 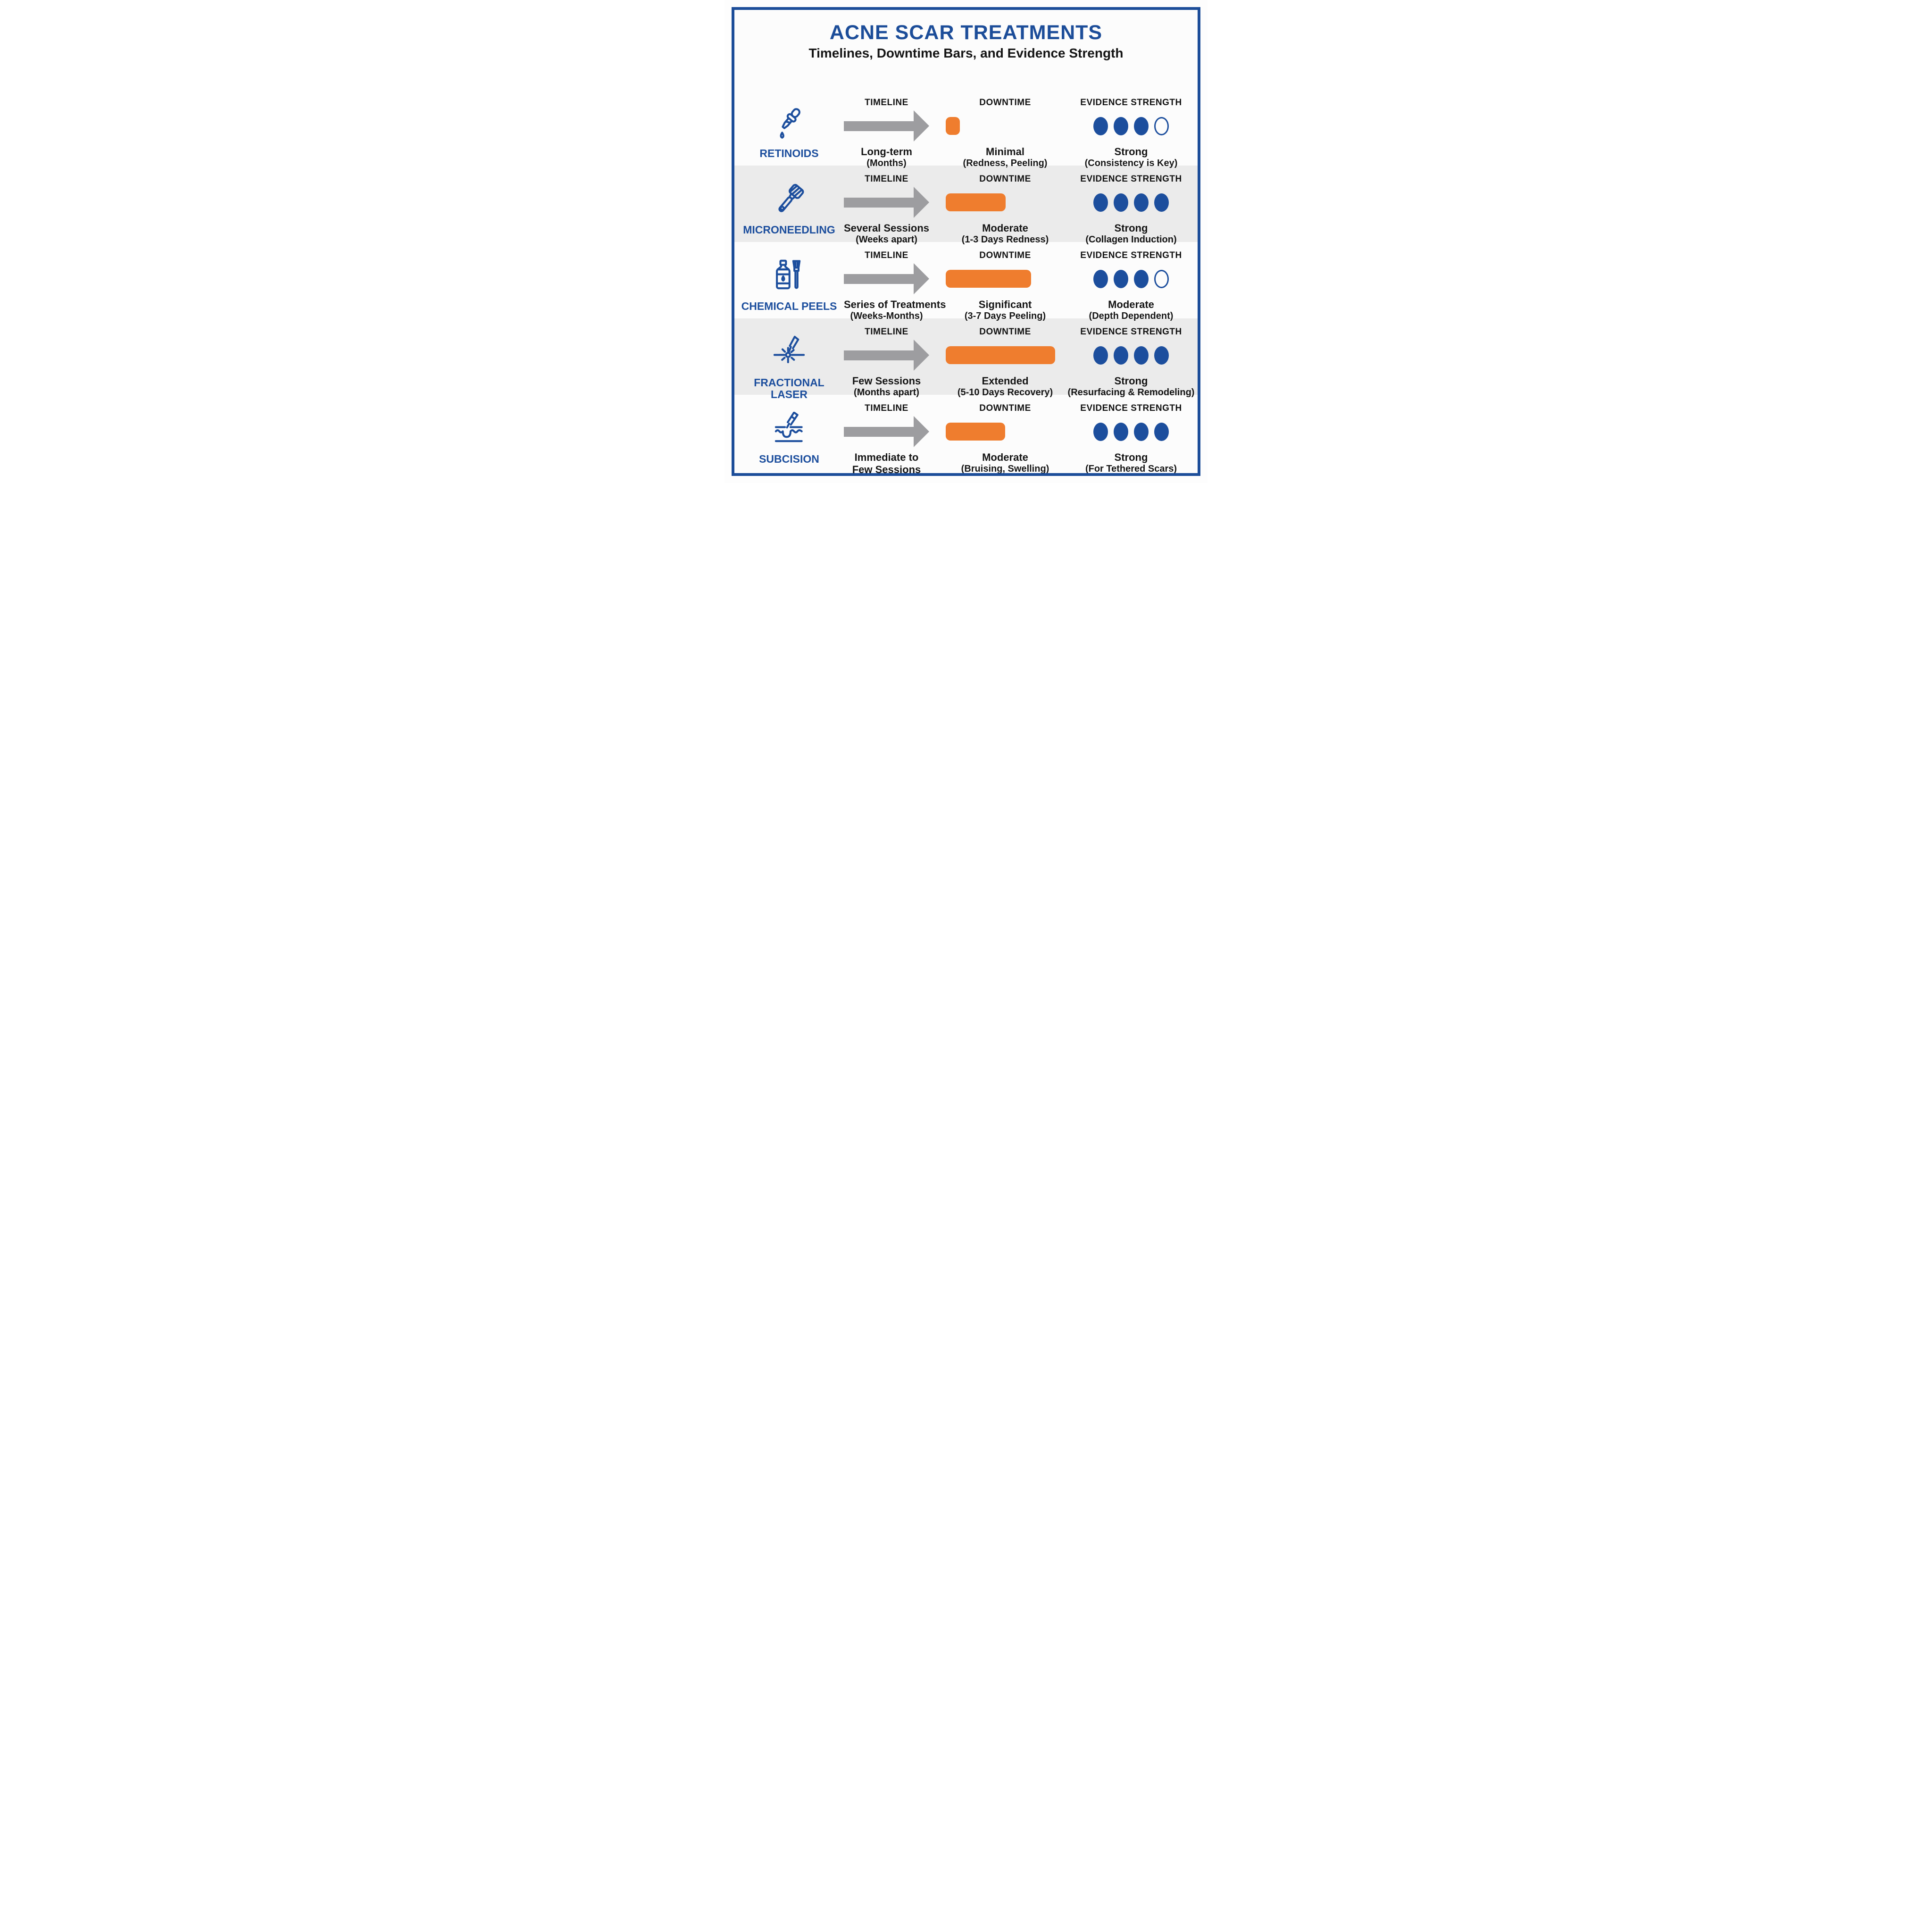 What do you see at coordinates (790, 276) in the screenshot?
I see `bottle-brush-icon` at bounding box center [790, 276].